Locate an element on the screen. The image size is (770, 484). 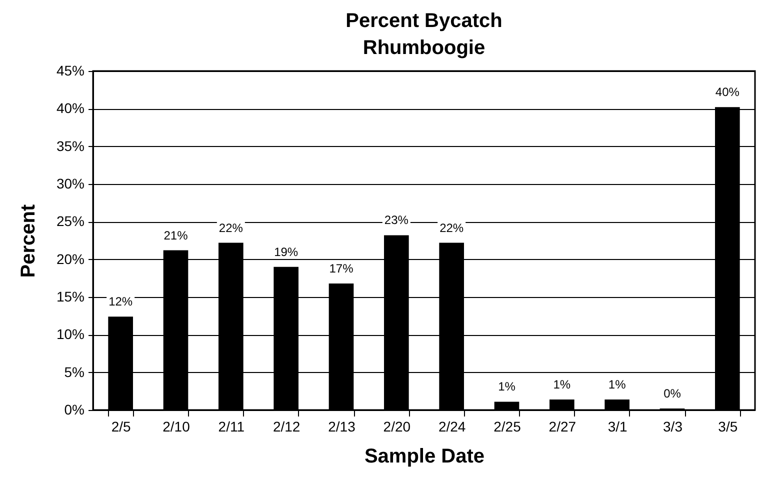
x-tick-label: 3/3 is located at coordinates (673, 426).